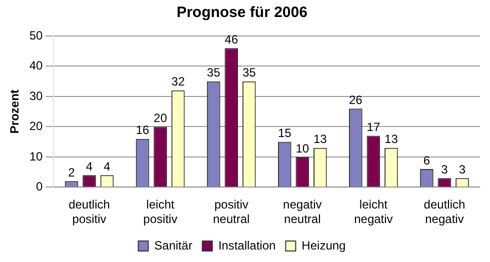  I want to click on data-label: 46, so click(231, 39).